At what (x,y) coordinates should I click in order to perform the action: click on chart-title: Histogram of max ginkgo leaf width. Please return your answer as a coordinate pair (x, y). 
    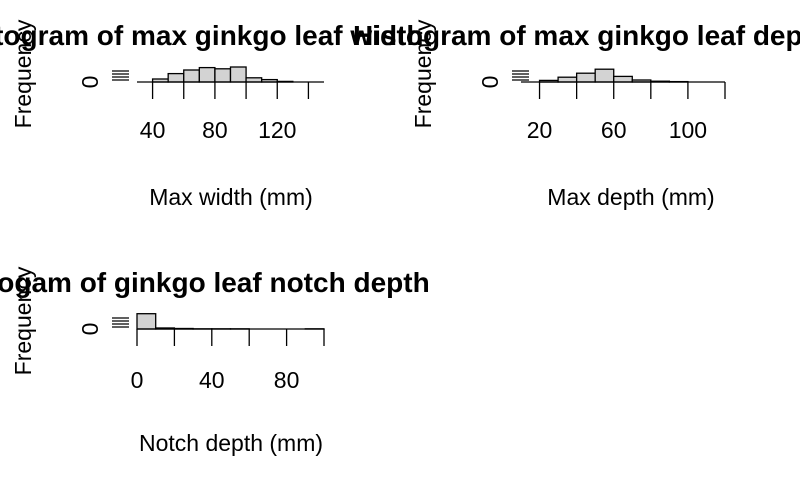
    Looking at the image, I should click on (211, 35).